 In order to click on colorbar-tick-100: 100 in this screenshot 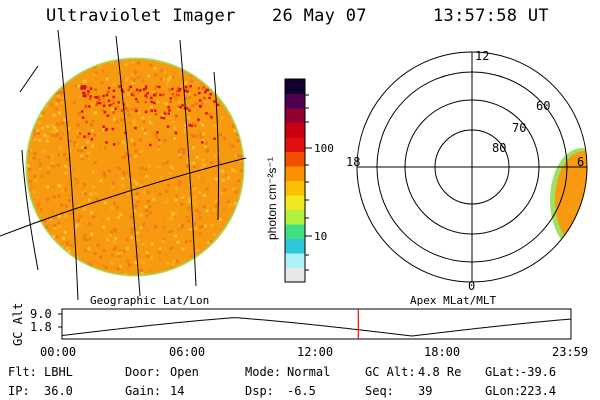, I will do `click(324, 148)`.